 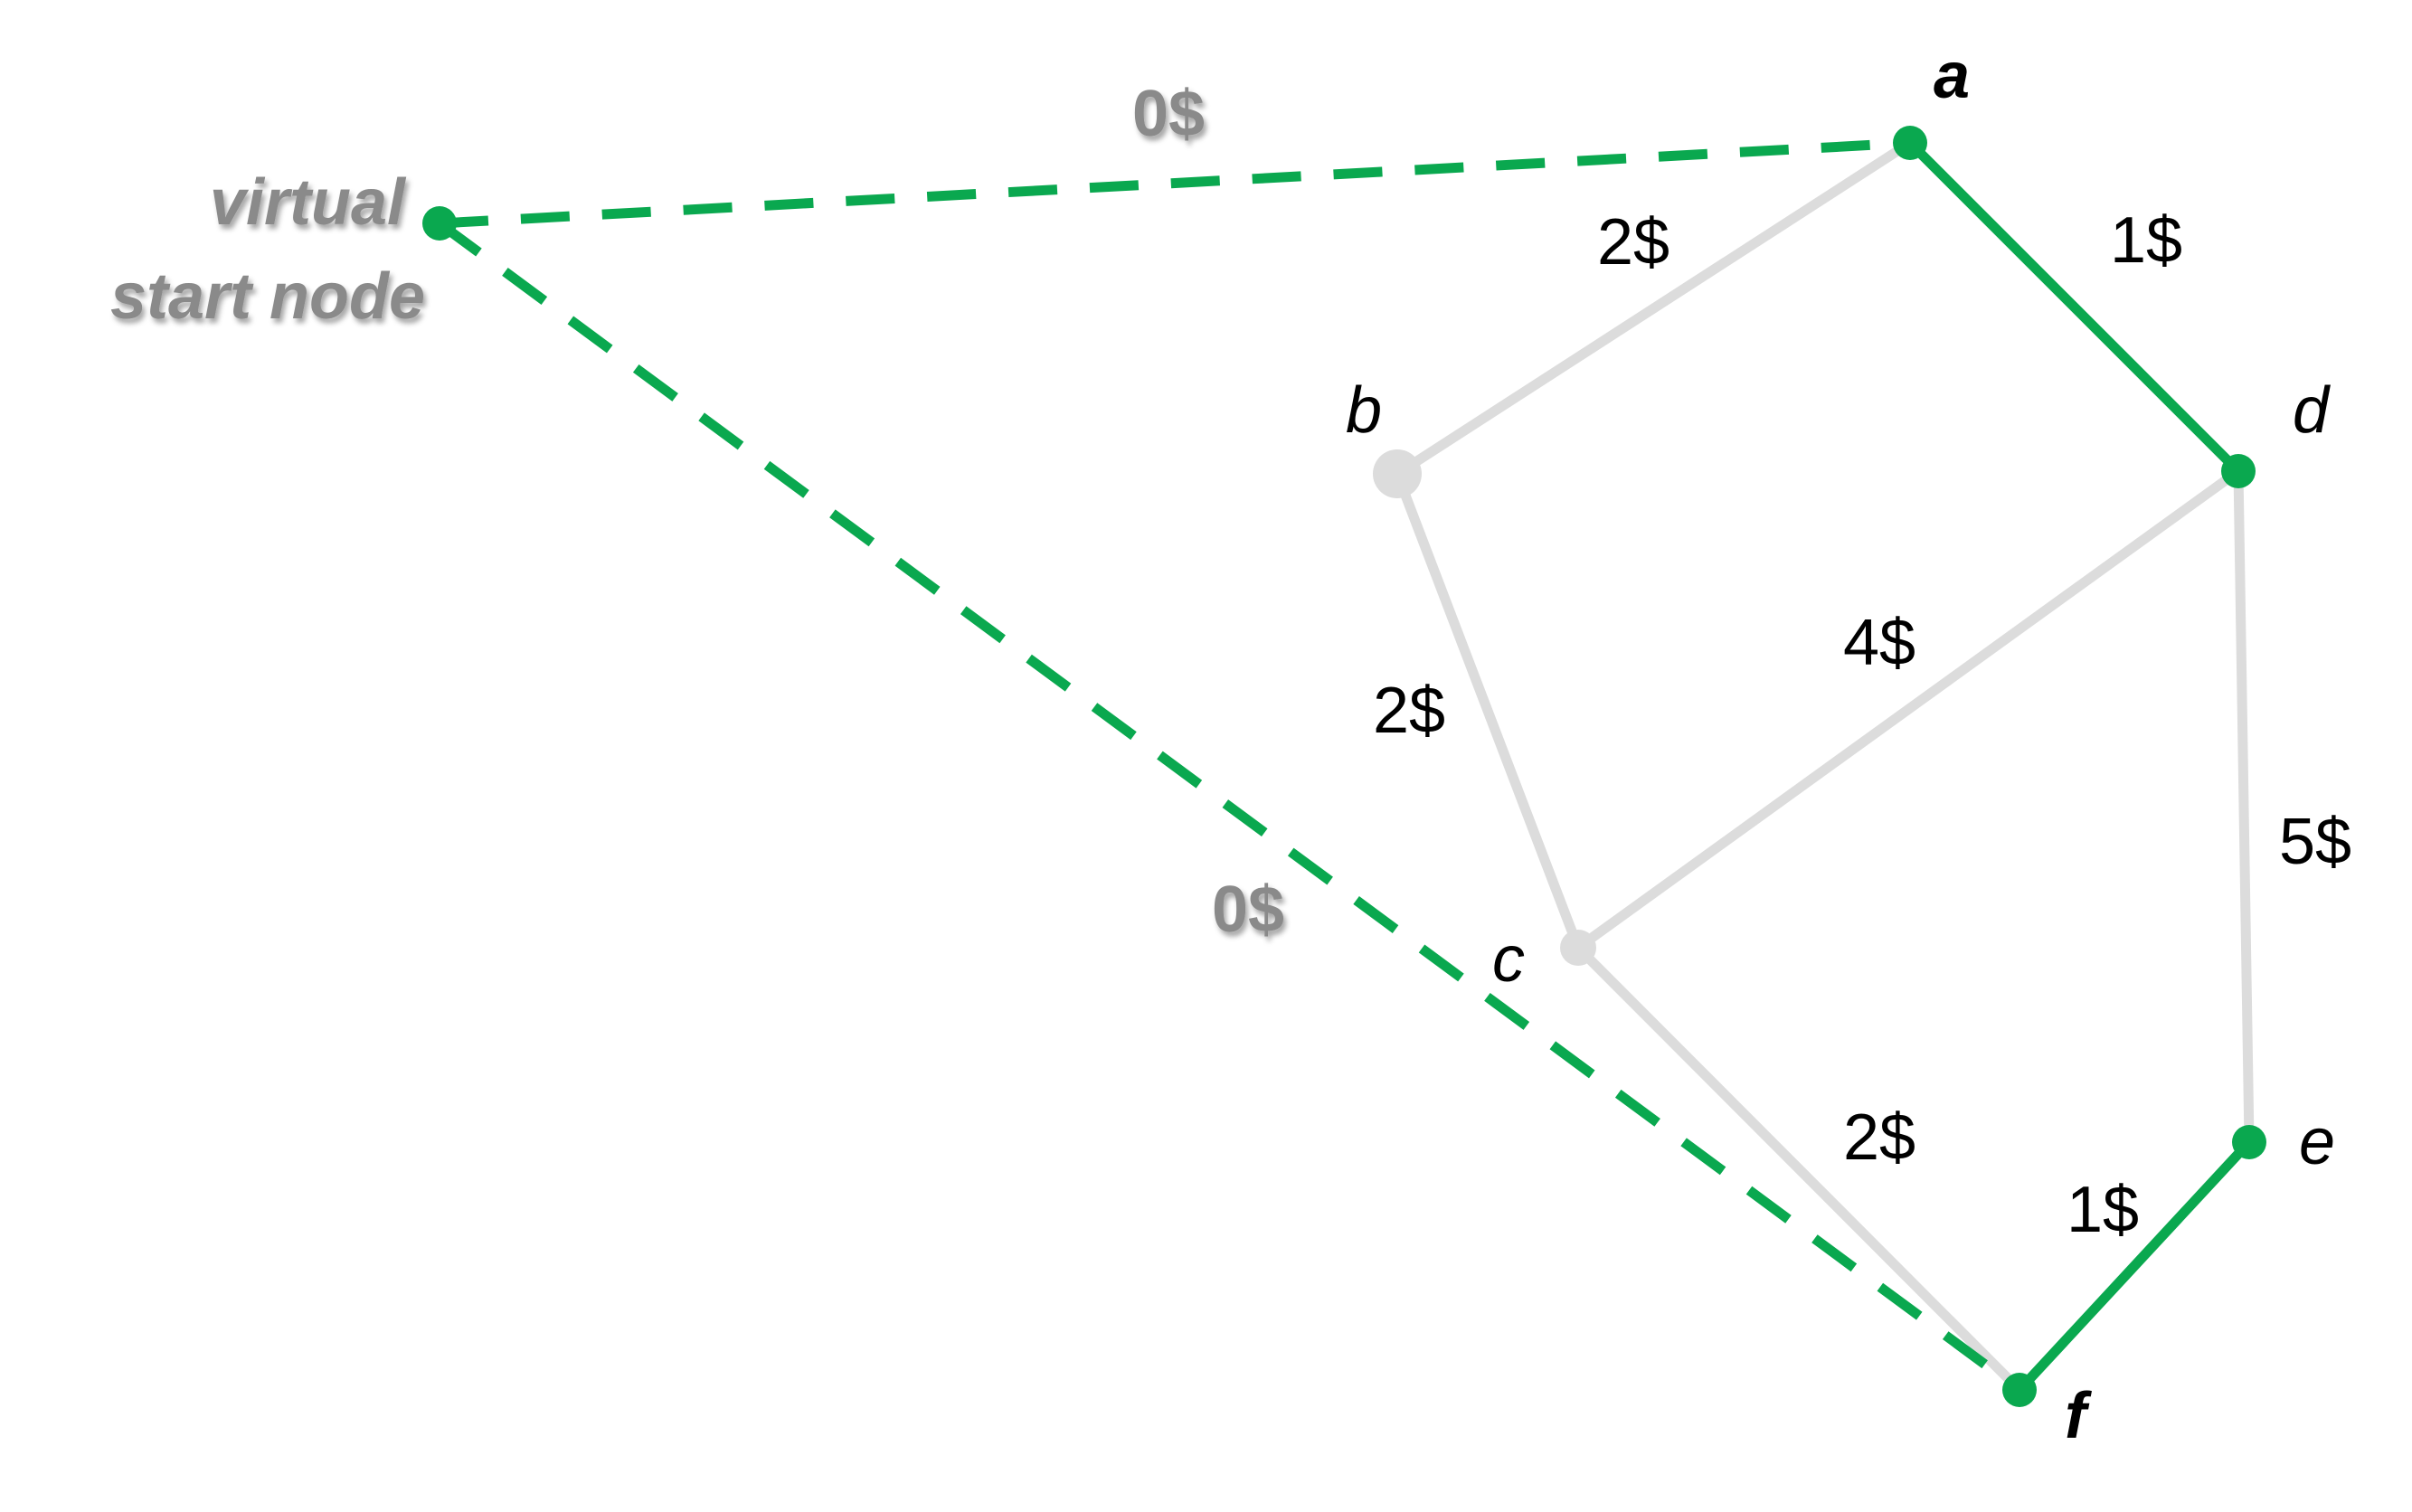 What do you see at coordinates (2079, 1416) in the screenshot?
I see `node-f-label: f` at bounding box center [2079, 1416].